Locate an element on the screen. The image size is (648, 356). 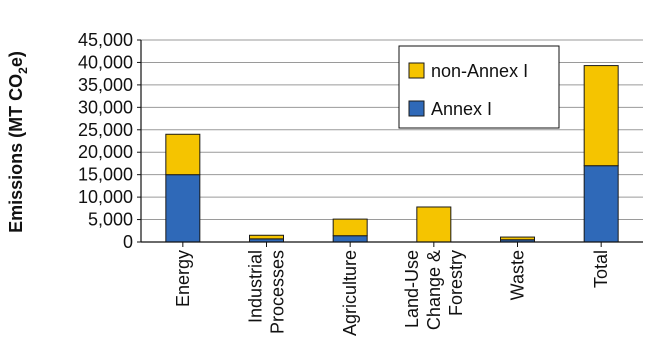
y-axis-title-text: Emissions (MT CO2e) is located at coordinates (18, 142).